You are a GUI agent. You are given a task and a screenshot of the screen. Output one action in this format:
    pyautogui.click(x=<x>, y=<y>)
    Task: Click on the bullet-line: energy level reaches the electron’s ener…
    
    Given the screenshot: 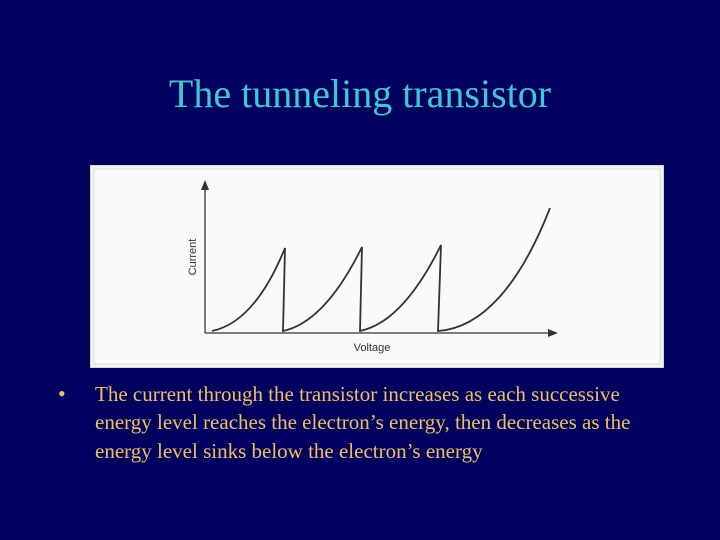 What is the action you would take?
    pyautogui.click(x=363, y=422)
    